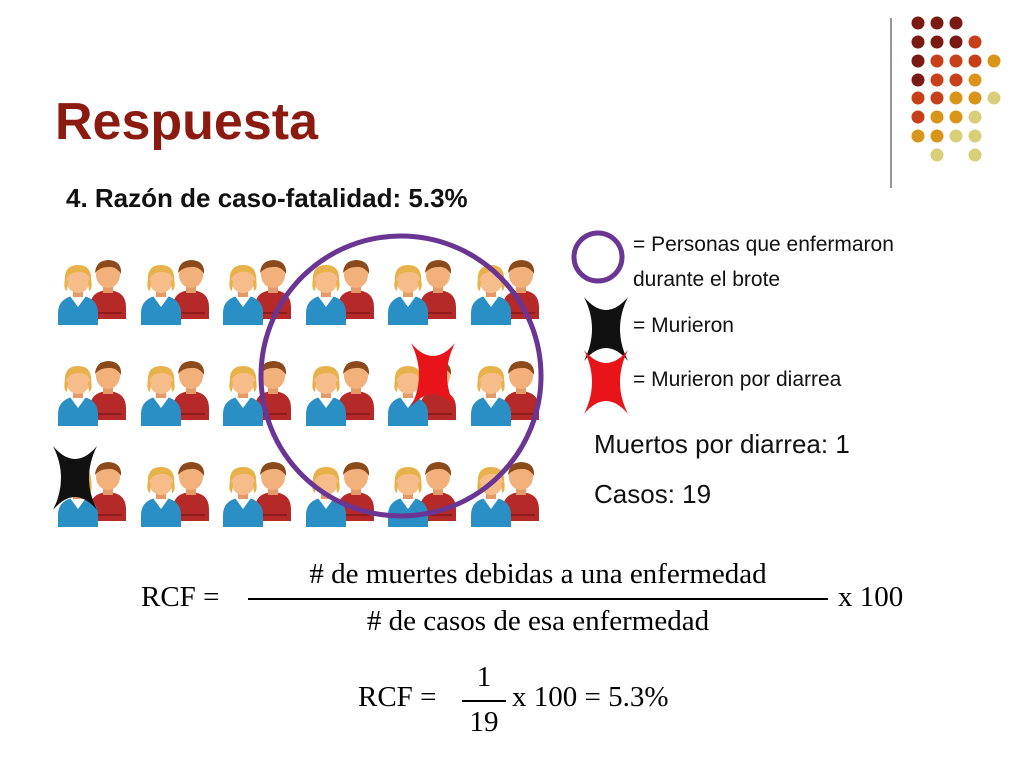 Image resolution: width=1024 pixels, height=768 pixels. Describe the element at coordinates (598, 257) in the screenshot. I see `circle-outline-icon` at that location.